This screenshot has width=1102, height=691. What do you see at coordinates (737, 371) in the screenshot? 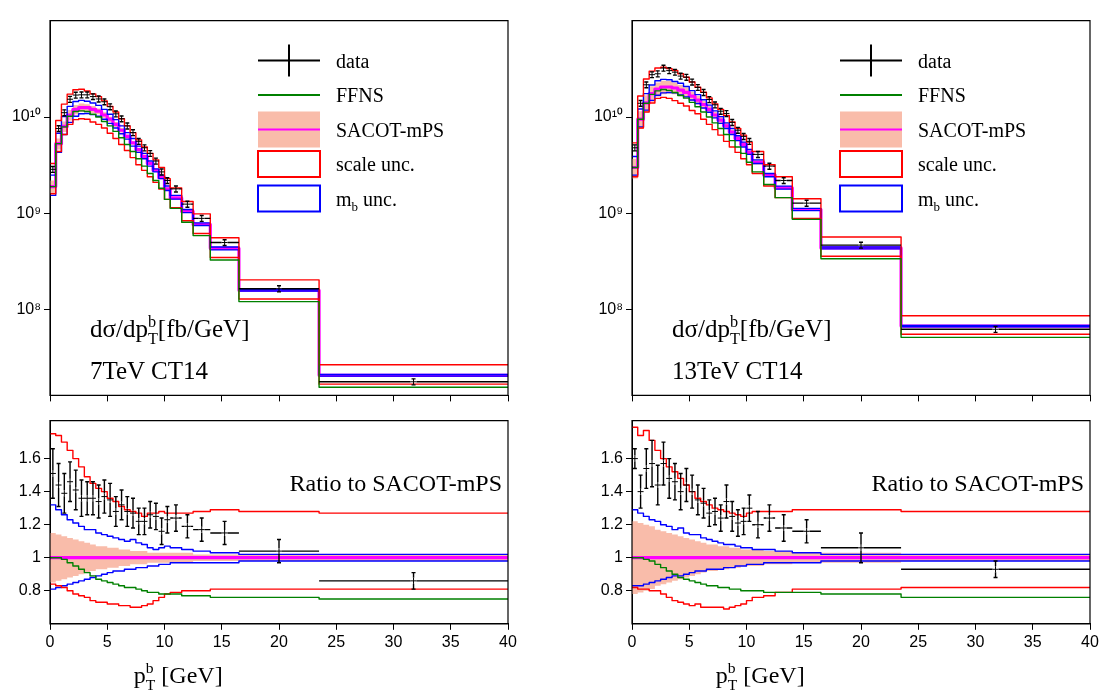
I see `annotation: 13TeV CT14` at bounding box center [737, 371].